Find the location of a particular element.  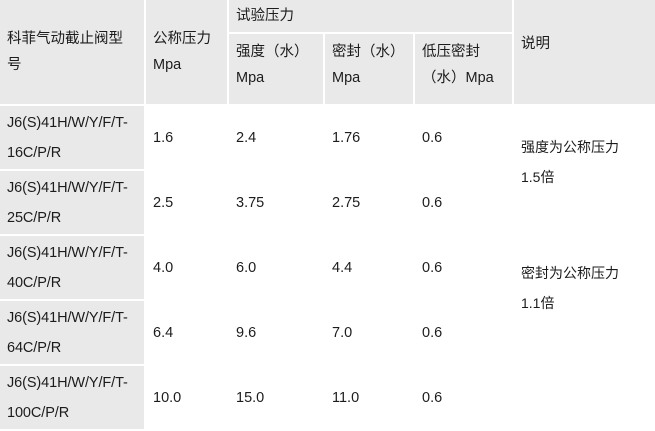

table-row-nominal-pressure: 10.0 is located at coordinates (167, 397).